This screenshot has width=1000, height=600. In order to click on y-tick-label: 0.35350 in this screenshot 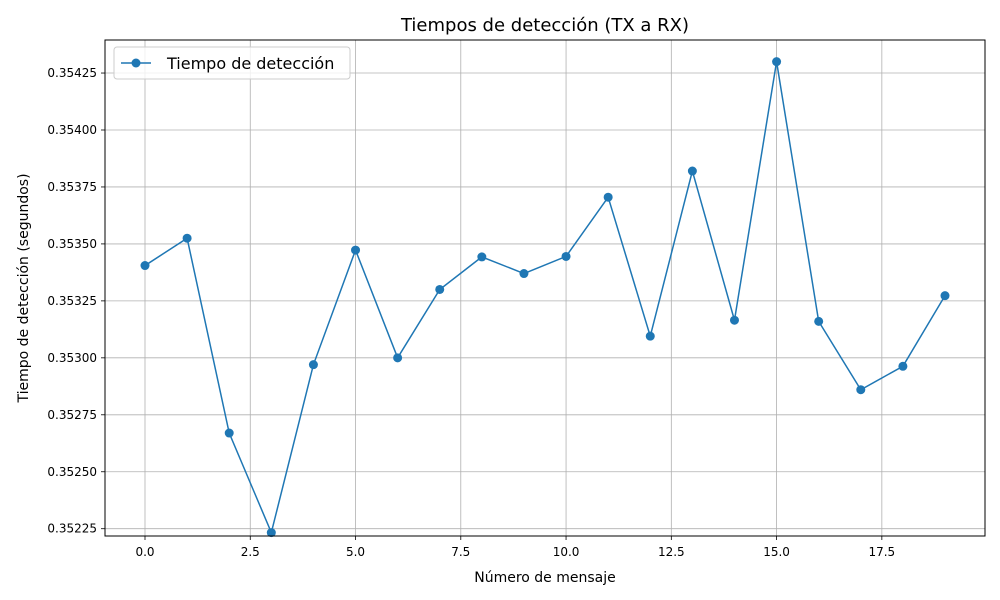, I will do `click(72, 244)`.